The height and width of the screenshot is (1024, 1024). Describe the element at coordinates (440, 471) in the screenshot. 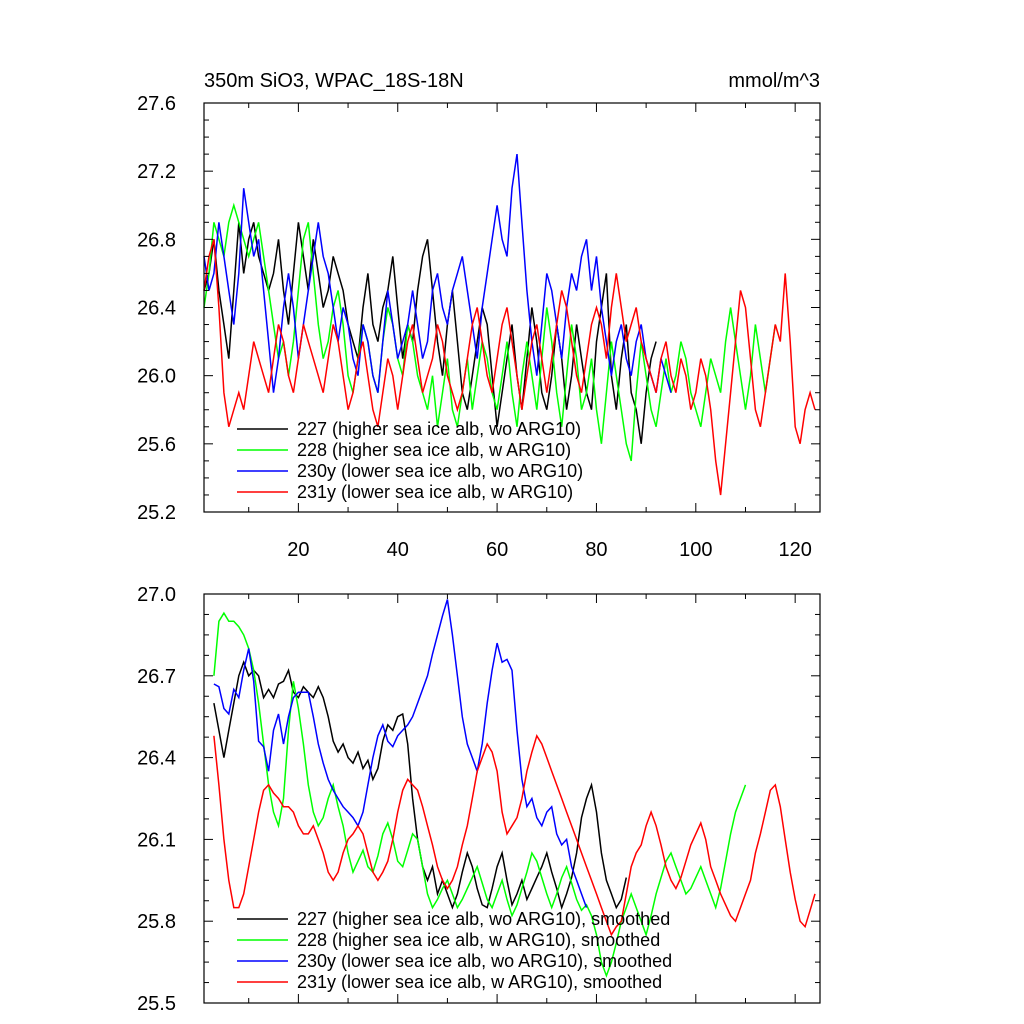

I see `top-legend-label-2: 230y (lower sea ice alb, wo ARG10)` at that location.